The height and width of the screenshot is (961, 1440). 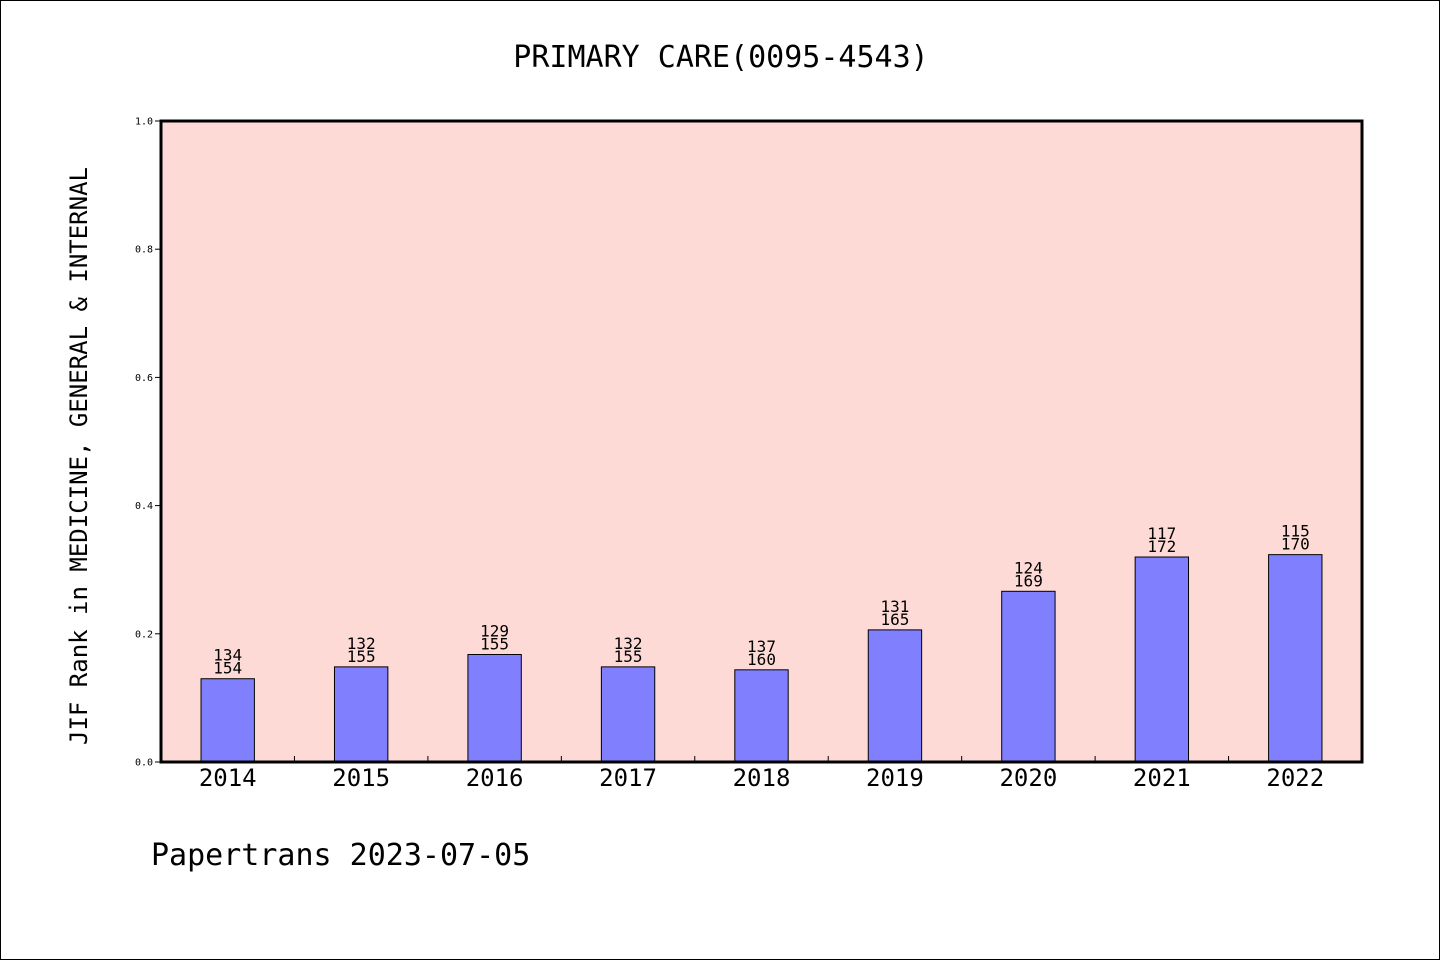 I want to click on x-tick-label-2020: 2020, so click(x=1028, y=778).